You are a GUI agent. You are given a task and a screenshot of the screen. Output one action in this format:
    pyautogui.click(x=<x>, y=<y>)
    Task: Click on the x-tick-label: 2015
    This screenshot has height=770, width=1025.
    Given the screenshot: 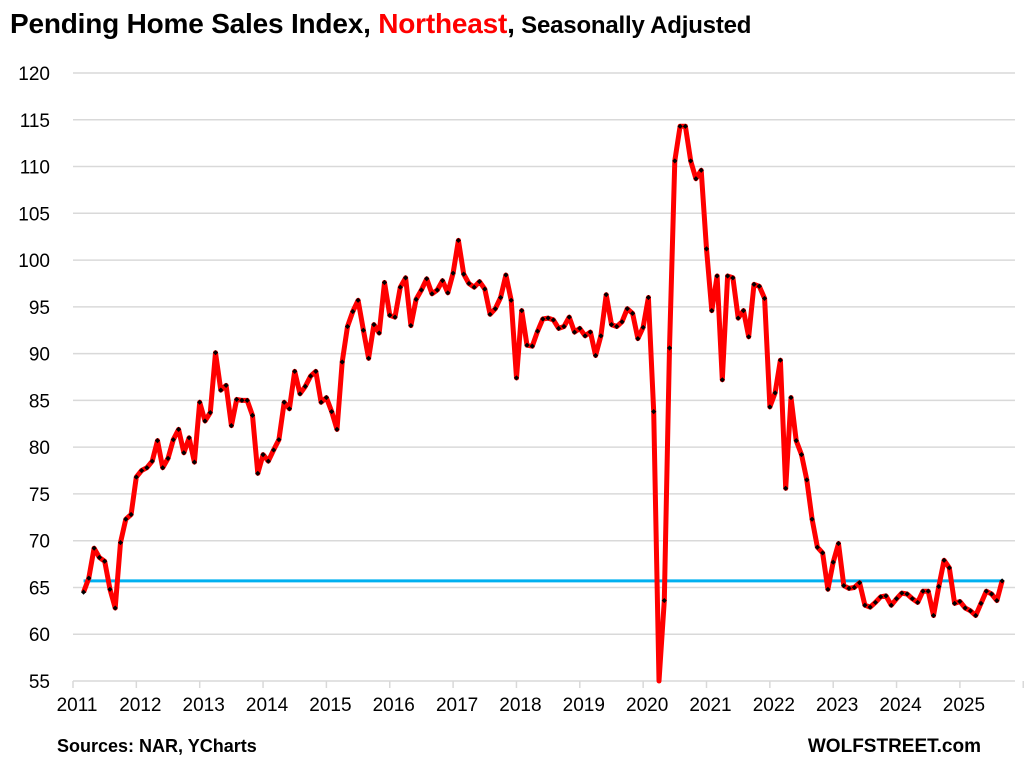 What is the action you would take?
    pyautogui.click(x=330, y=705)
    